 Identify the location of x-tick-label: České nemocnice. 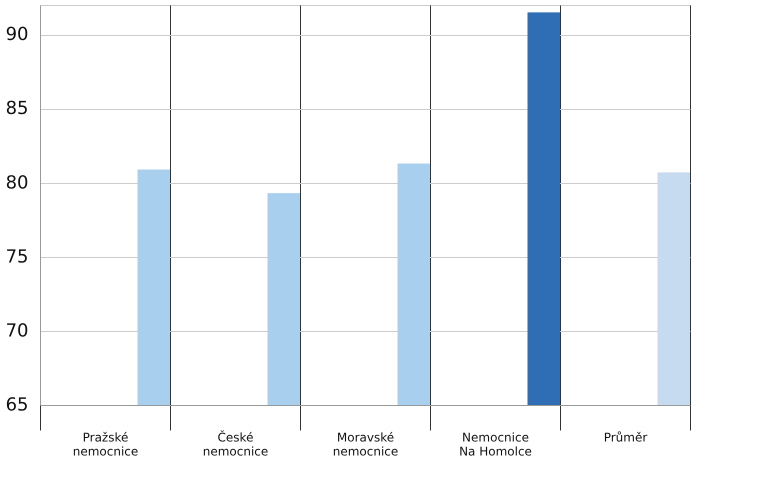
(235, 444).